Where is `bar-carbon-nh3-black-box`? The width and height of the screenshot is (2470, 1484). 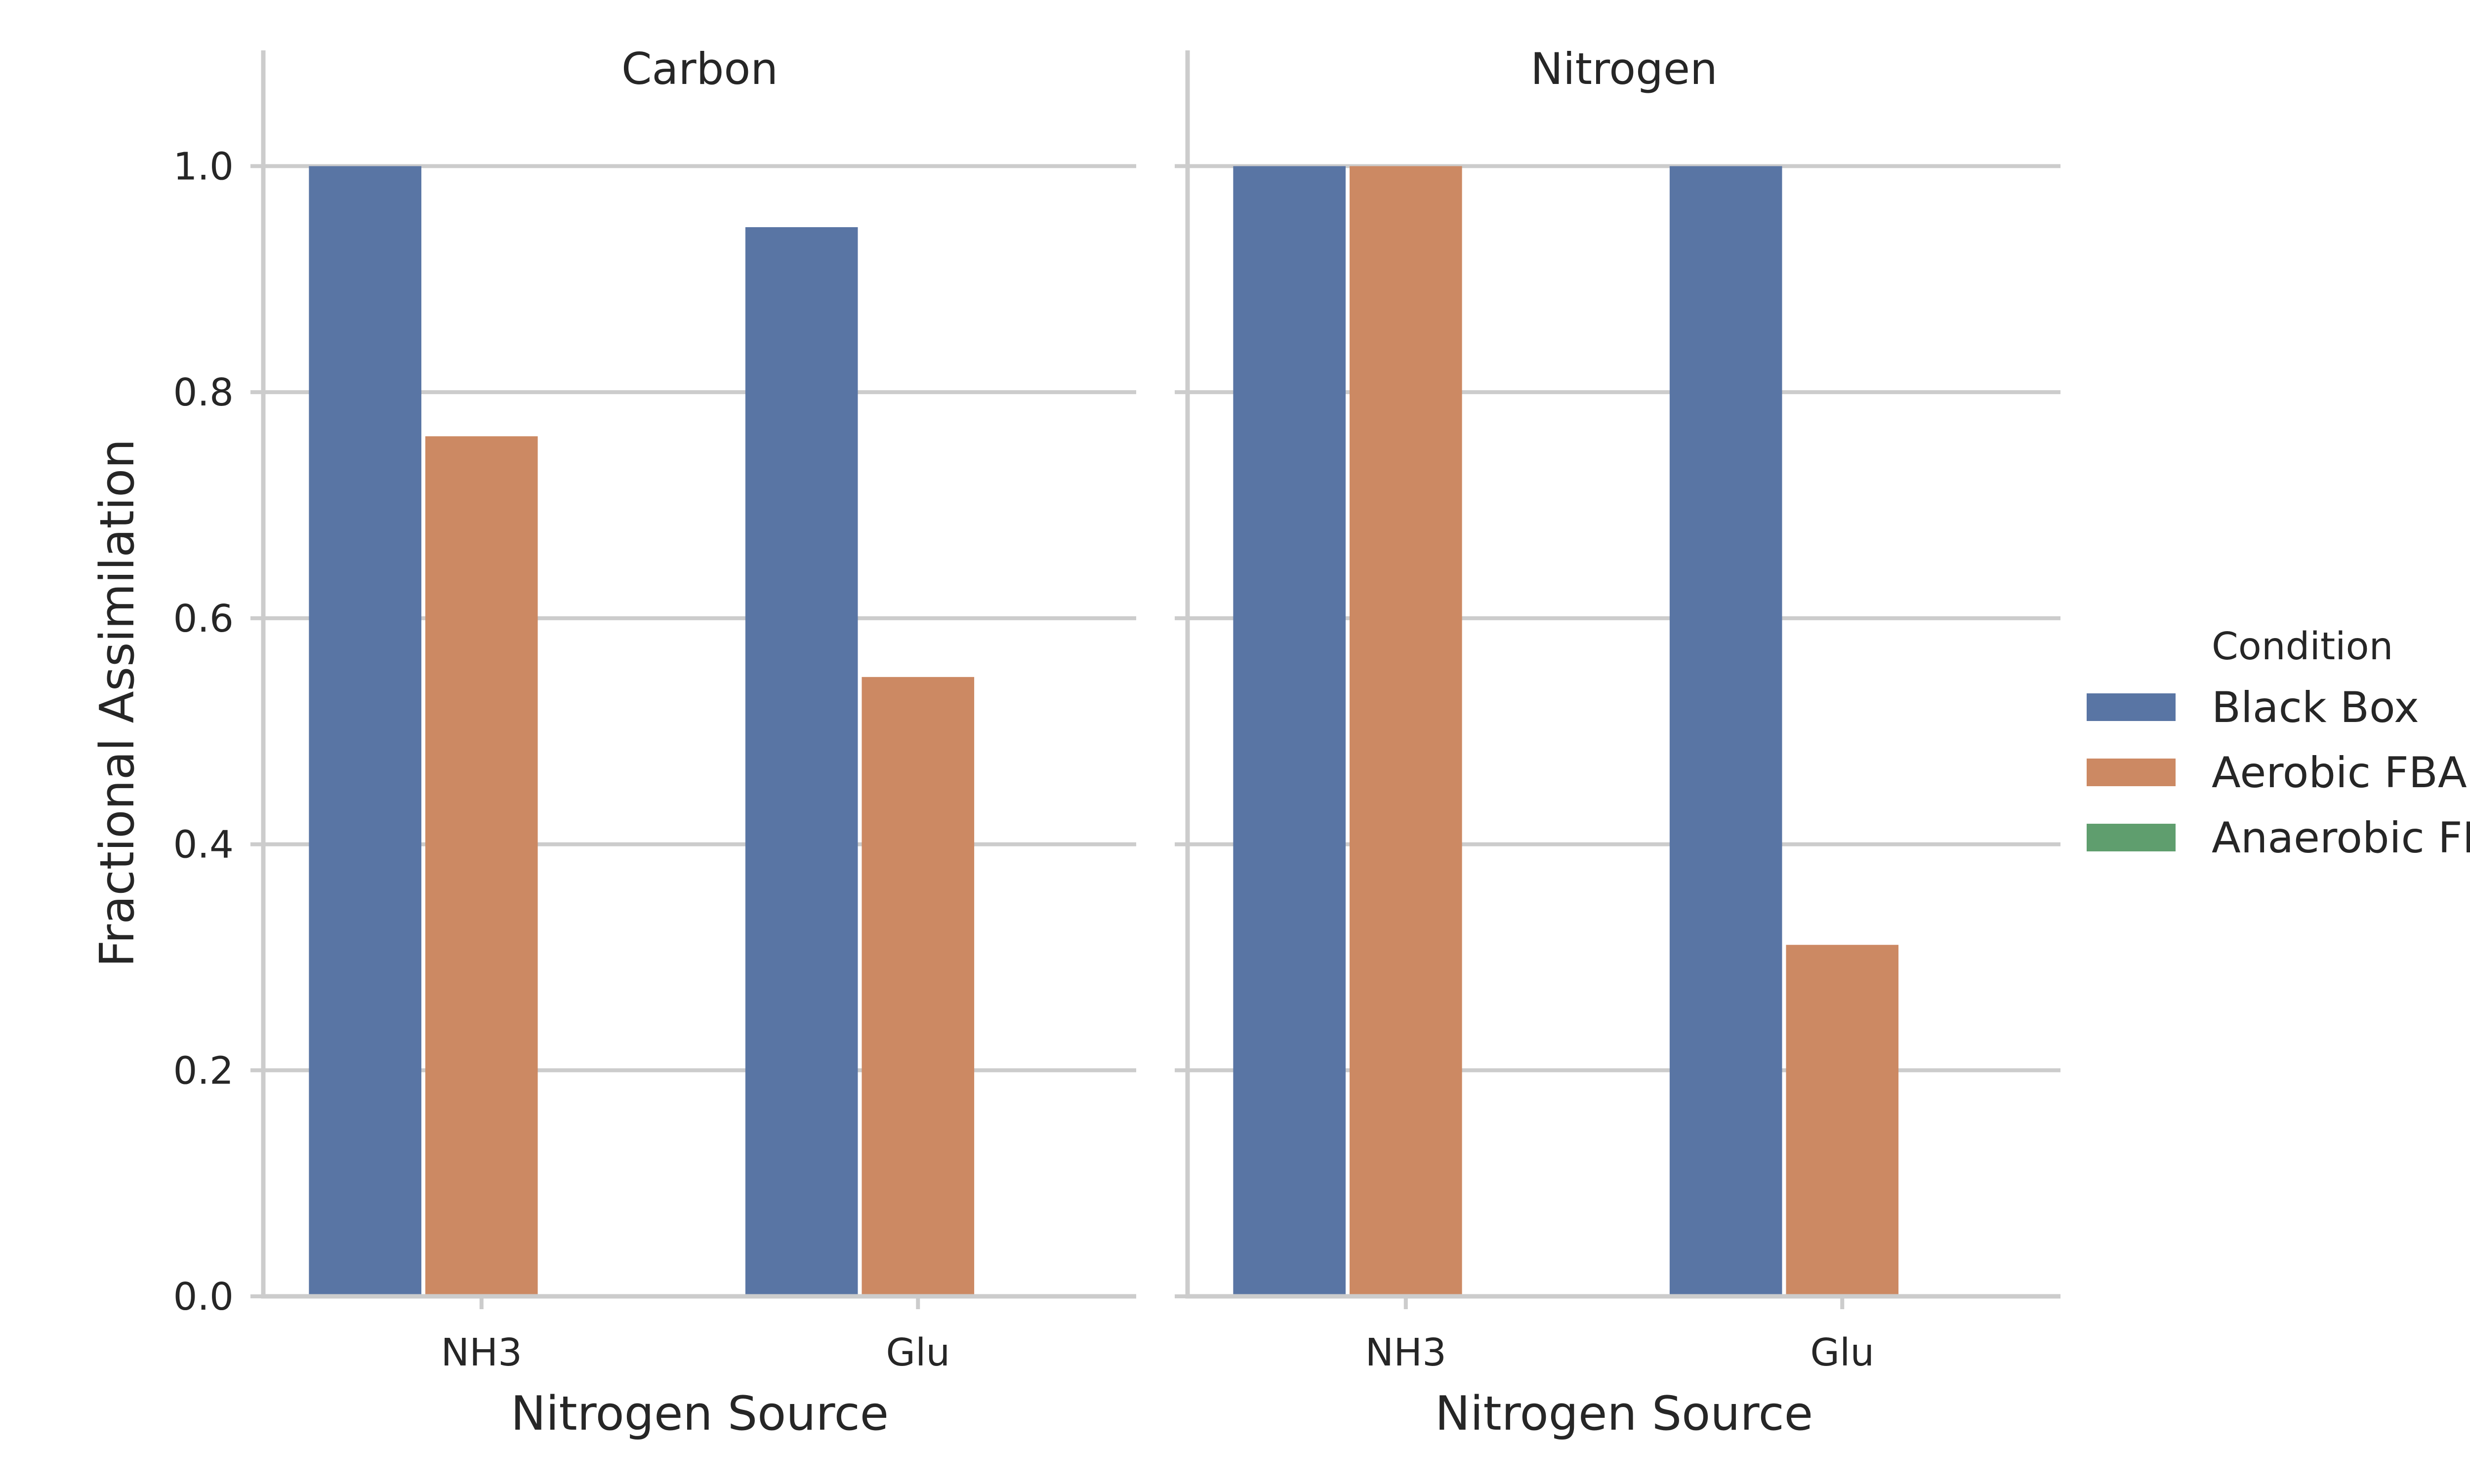
bar-carbon-nh3-black-box is located at coordinates (365, 731).